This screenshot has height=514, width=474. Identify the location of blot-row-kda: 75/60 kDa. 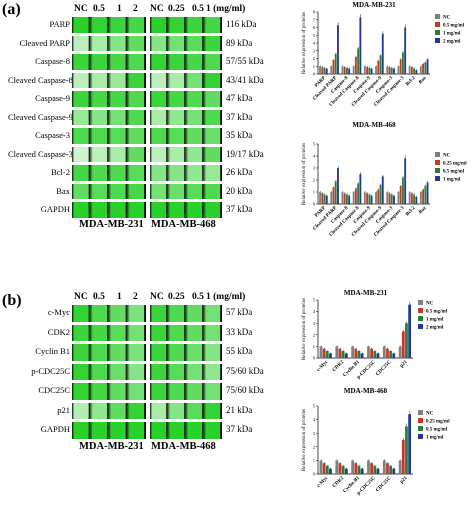
(245, 370).